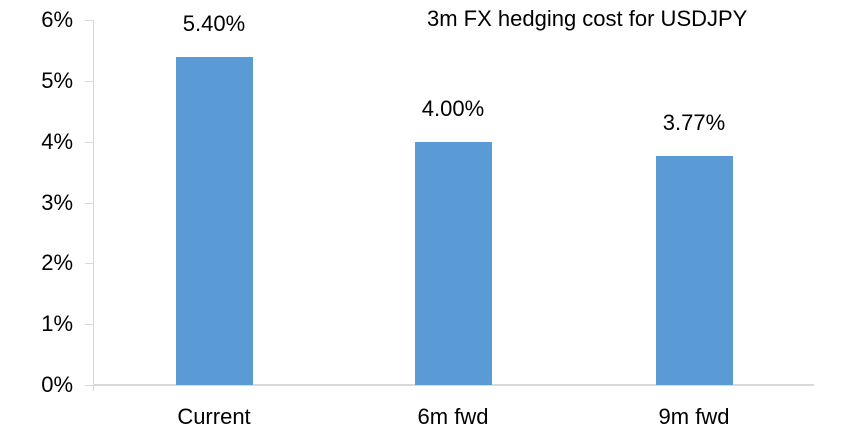 The image size is (852, 441). Describe the element at coordinates (57, 141) in the screenshot. I see `y-axis-tick-label: 4%` at that location.